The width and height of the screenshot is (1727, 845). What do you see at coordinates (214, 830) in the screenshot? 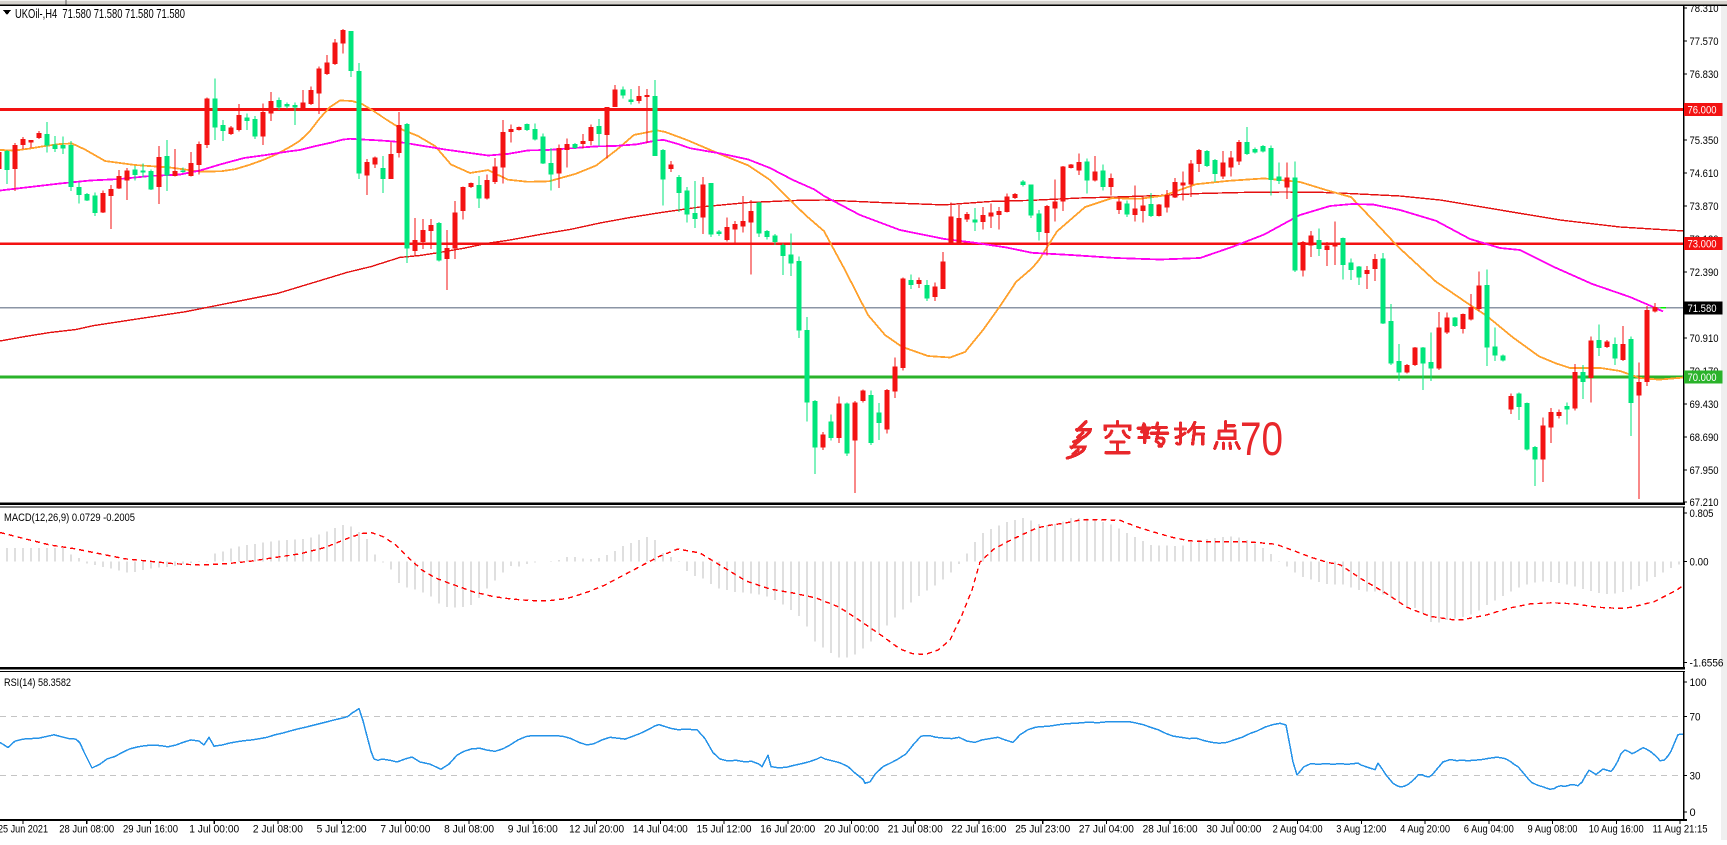
I see `svg-text: 1 Jul 00:00` at bounding box center [214, 830].